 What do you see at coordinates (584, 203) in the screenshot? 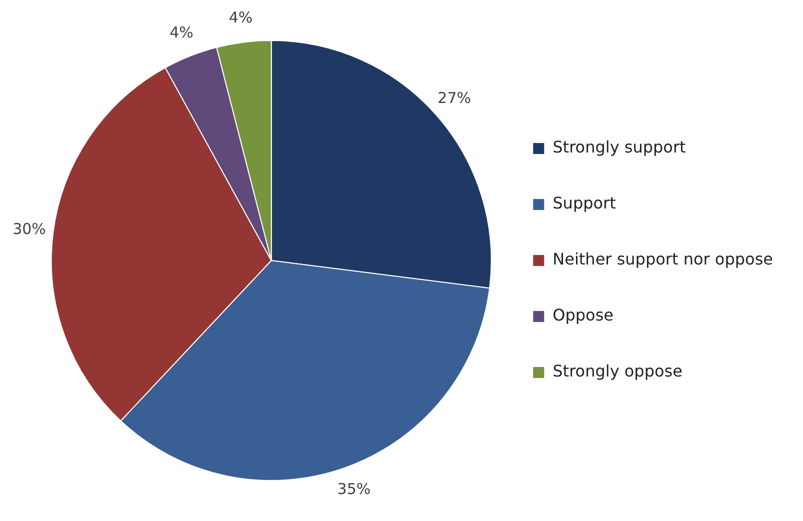
I see `legend-label: Support` at bounding box center [584, 203].